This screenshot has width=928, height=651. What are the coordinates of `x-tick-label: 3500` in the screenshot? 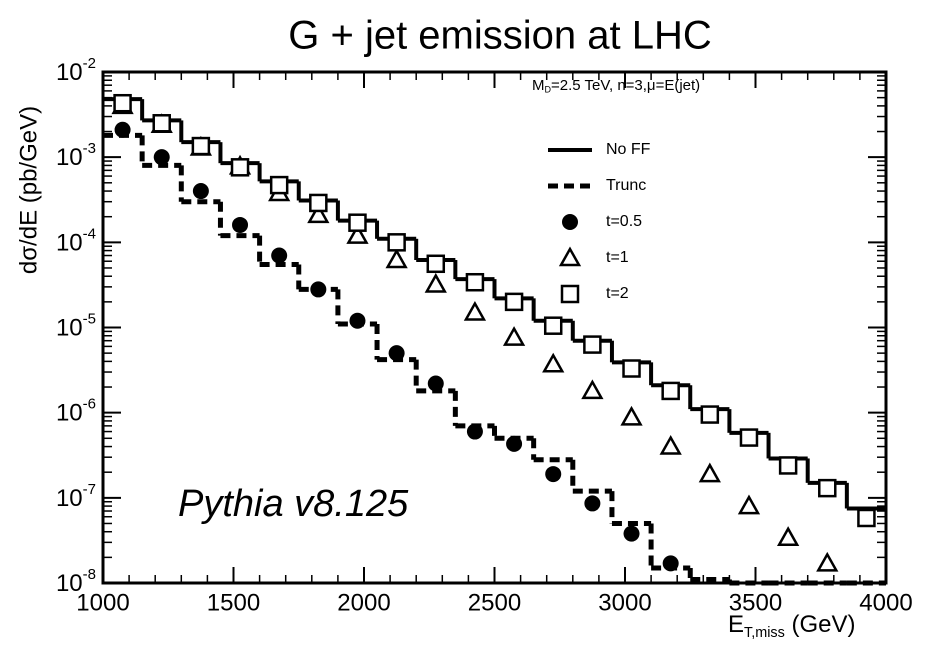 It's located at (755, 602).